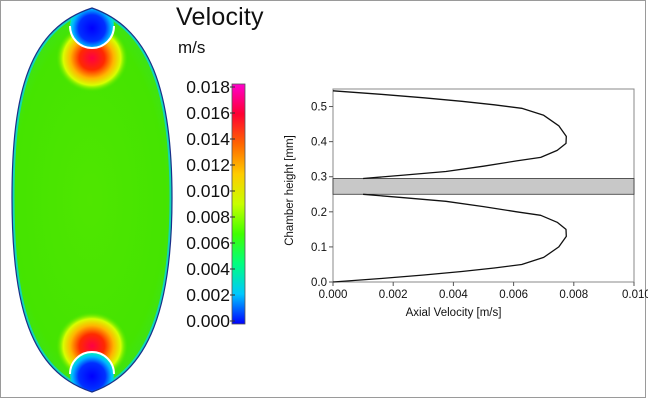 The width and height of the screenshot is (648, 400). Describe the element at coordinates (483, 186) in the screenshot. I see `chamber-band` at that location.